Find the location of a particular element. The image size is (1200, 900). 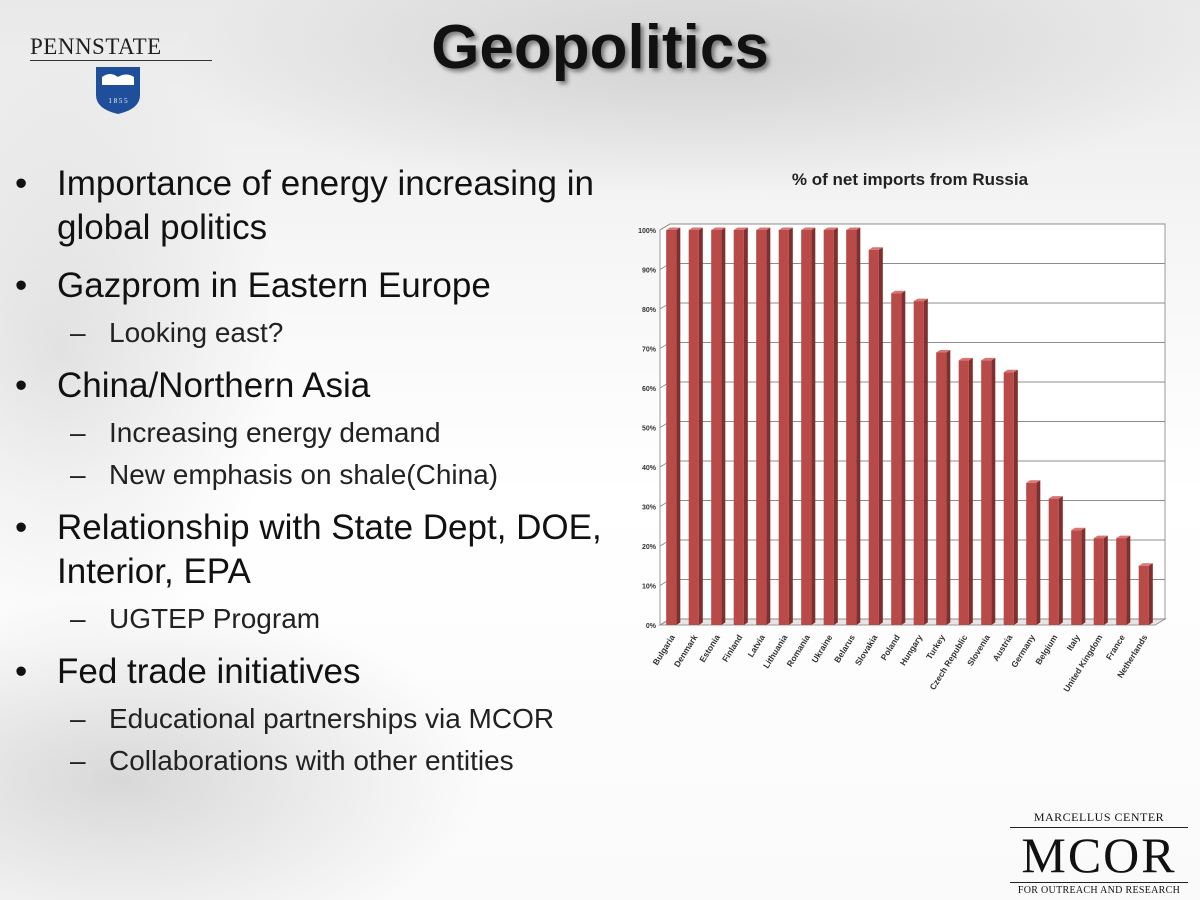

y-tick-label: 30% is located at coordinates (649, 508).